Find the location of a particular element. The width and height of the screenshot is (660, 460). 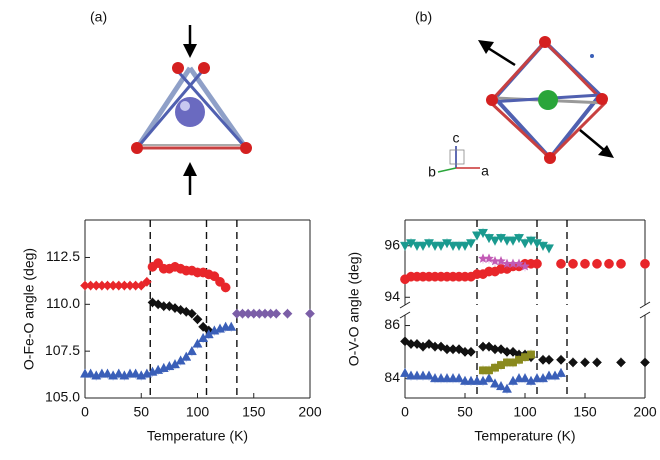

y-tick-label: 110.0 is located at coordinates (63, 303).